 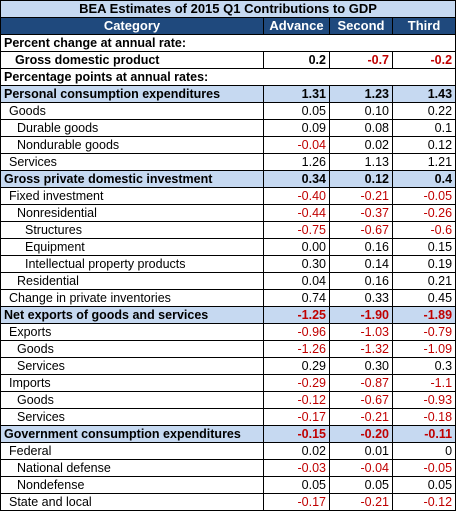 I want to click on value-advance: 0.34, so click(x=296, y=179).